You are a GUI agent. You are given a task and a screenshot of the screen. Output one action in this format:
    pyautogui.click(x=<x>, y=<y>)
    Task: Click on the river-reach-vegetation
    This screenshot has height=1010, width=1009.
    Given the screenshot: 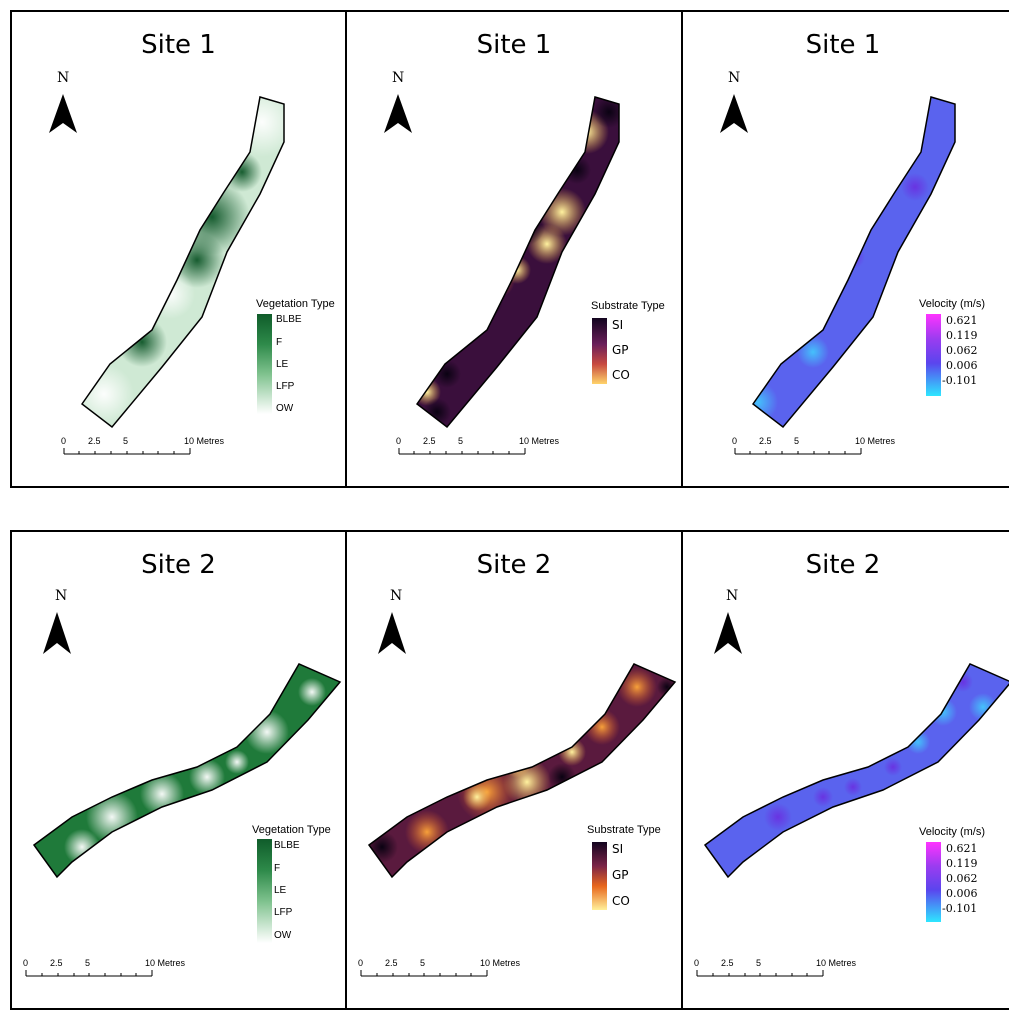 What is the action you would take?
    pyautogui.click(x=187, y=771)
    